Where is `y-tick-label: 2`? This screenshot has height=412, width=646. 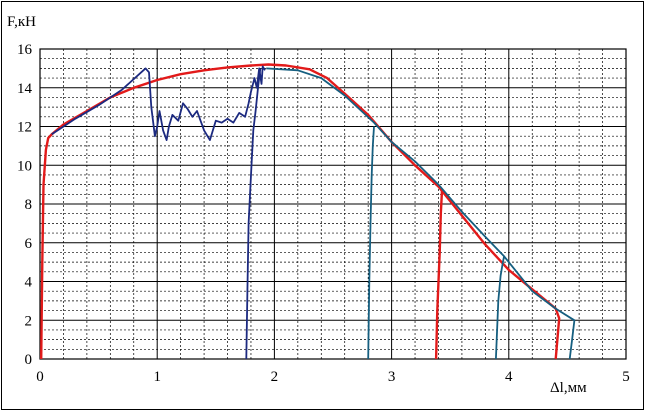
y-tick-label: 2 is located at coordinates (29, 321).